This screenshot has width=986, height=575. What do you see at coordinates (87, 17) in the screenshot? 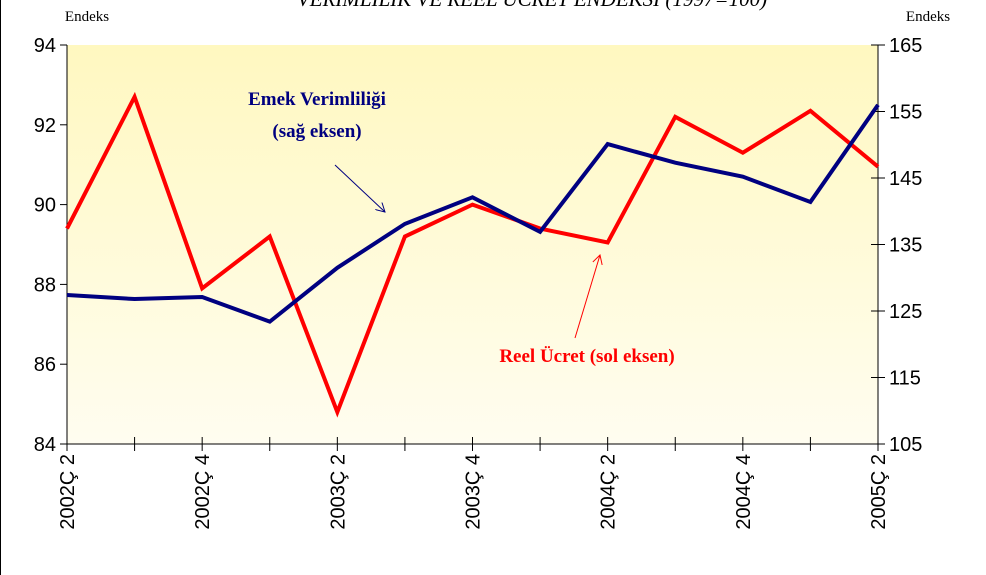
I see `y-axis-label: Endeks` at bounding box center [87, 17].